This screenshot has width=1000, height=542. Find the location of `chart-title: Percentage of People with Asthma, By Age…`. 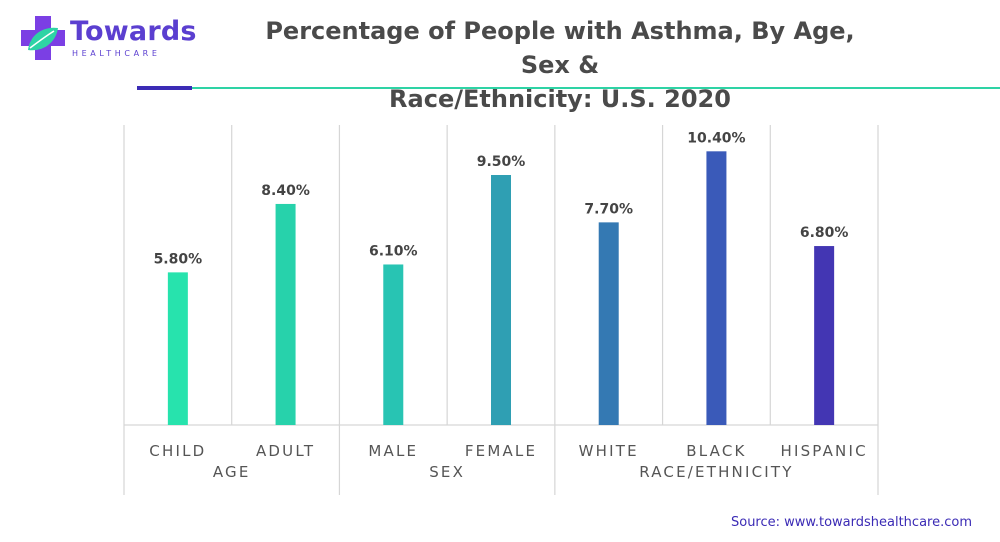

chart-title: Percentage of People with Asthma, By Age… is located at coordinates (560, 65).